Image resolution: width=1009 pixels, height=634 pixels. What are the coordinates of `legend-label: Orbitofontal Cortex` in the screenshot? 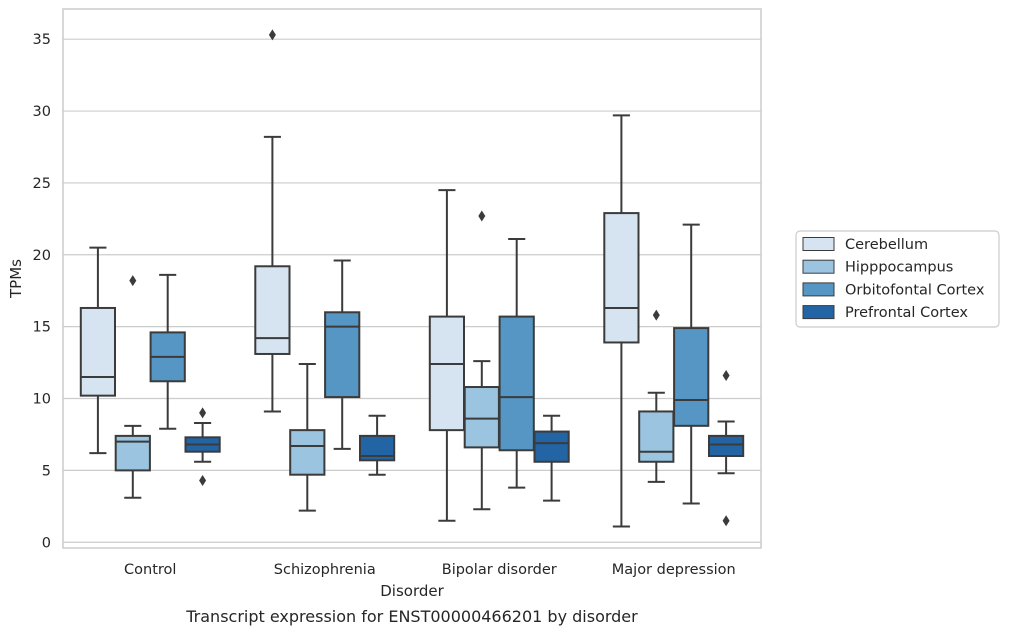 It's located at (915, 290).